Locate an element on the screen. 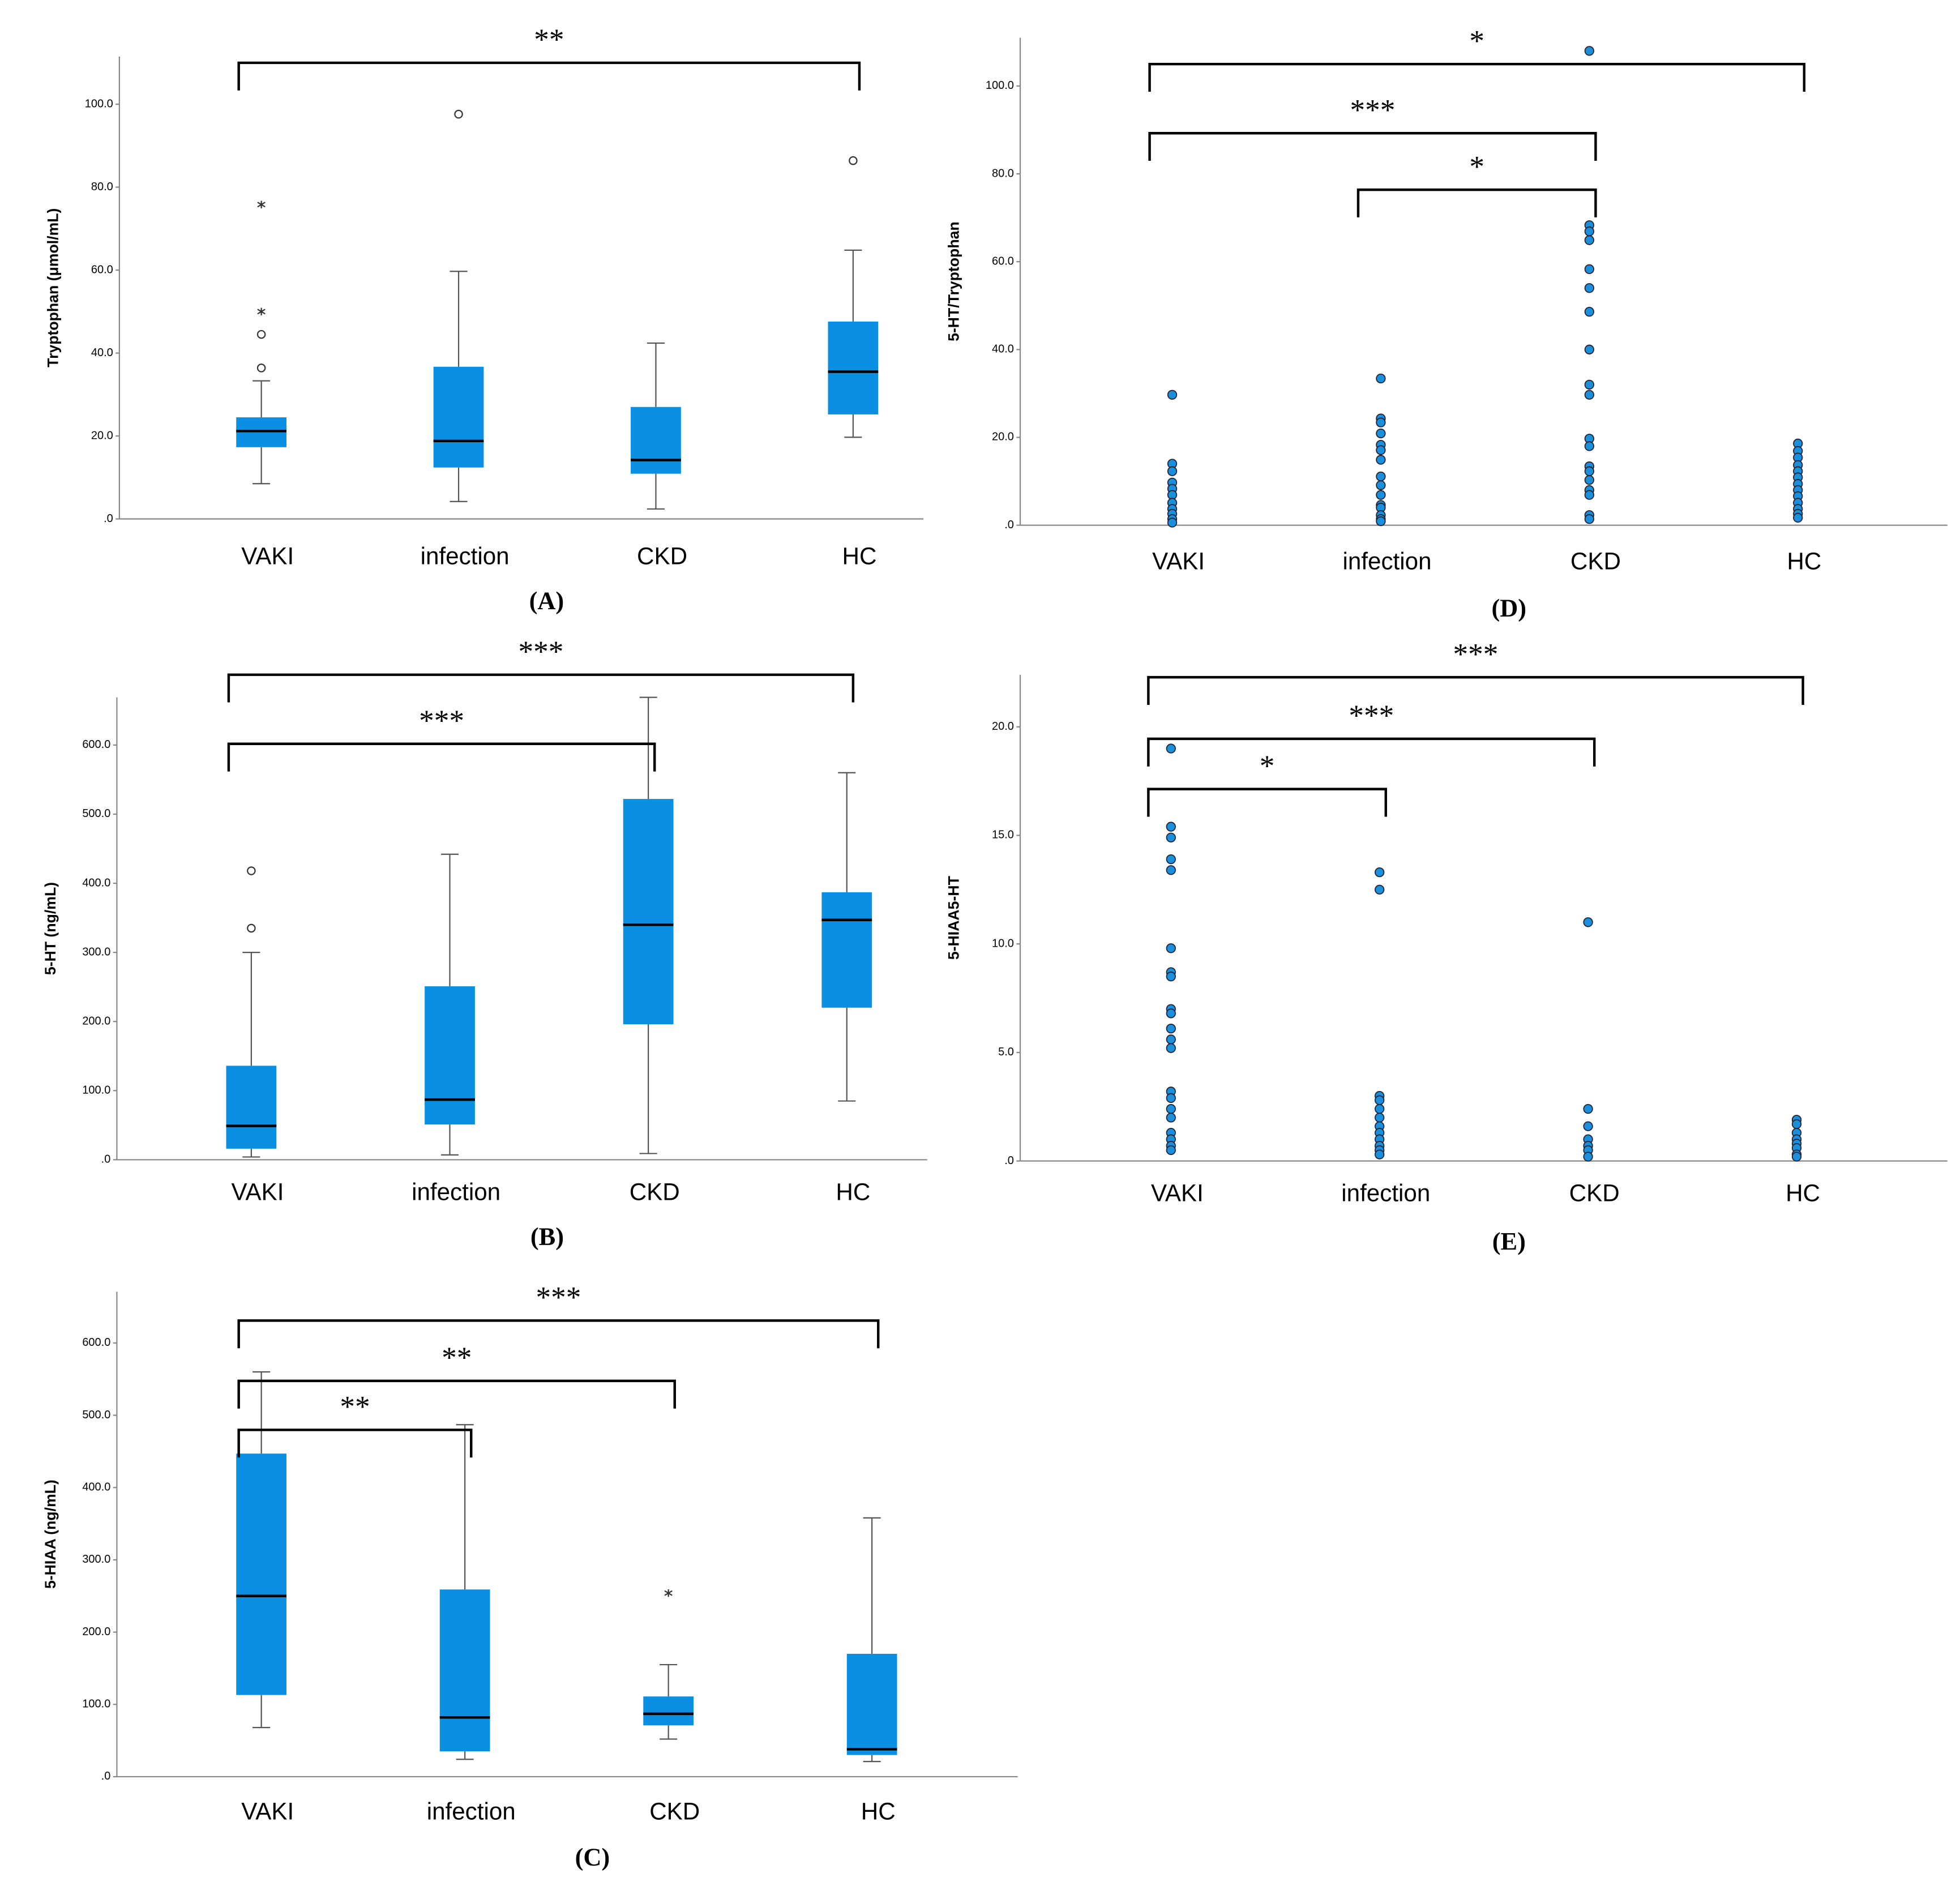  y-tick-label: 400.0 is located at coordinates (96, 1487).